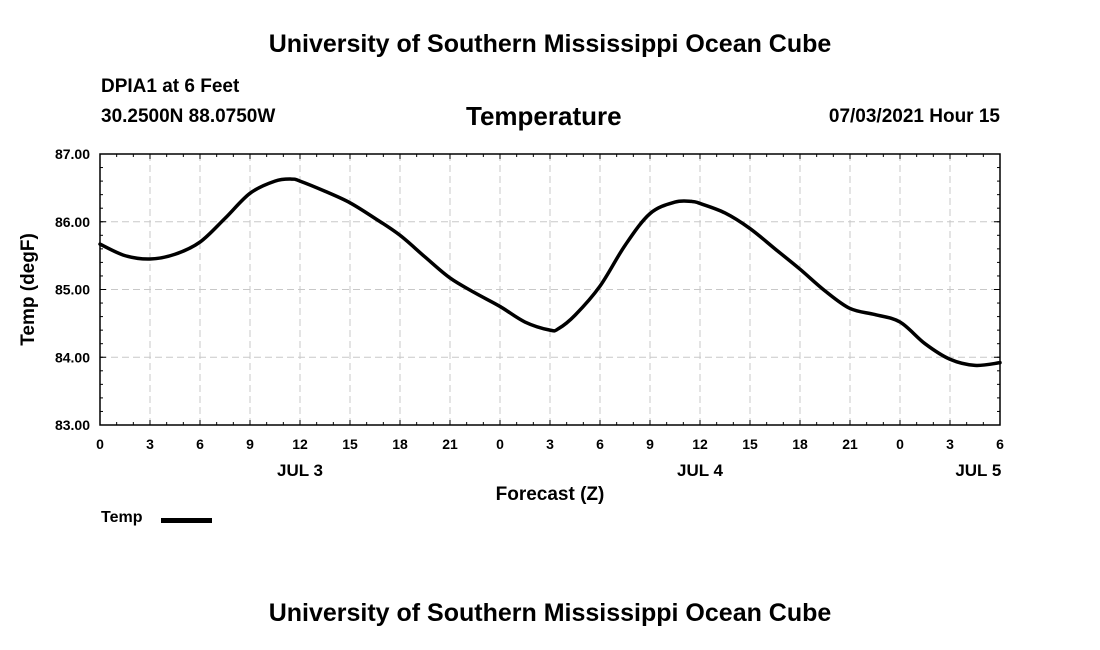 The image size is (1100, 650). Describe the element at coordinates (170, 86) in the screenshot. I see `station-label: DPIA1 at 6 Feet` at that location.